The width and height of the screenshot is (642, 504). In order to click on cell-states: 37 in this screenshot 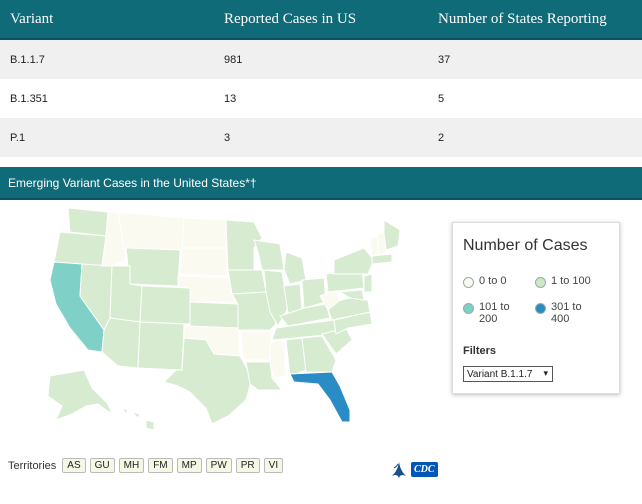, I will do `click(444, 59)`.